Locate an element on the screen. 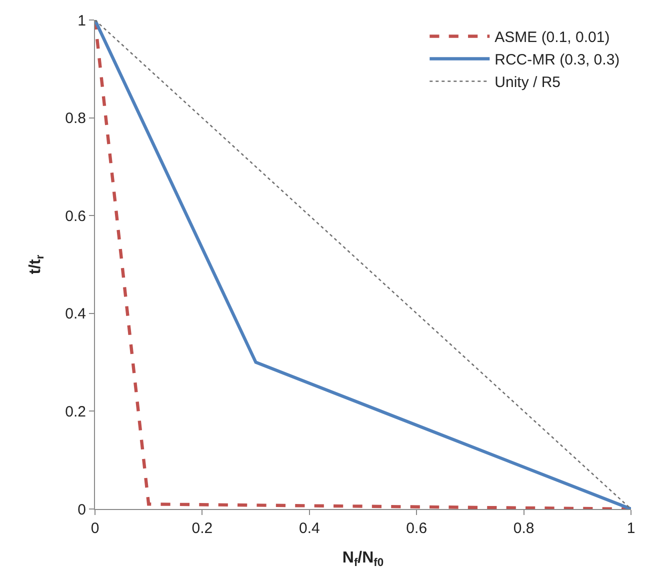  x-tick-label: 0.8 is located at coordinates (523, 528).